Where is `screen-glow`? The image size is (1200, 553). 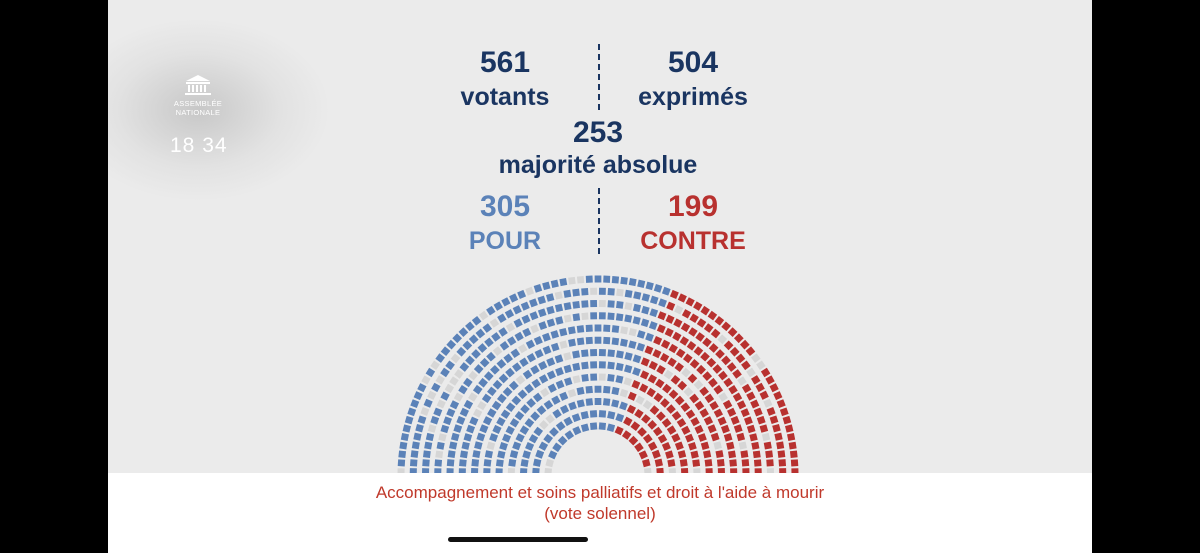 screen-glow is located at coordinates (218, 110).